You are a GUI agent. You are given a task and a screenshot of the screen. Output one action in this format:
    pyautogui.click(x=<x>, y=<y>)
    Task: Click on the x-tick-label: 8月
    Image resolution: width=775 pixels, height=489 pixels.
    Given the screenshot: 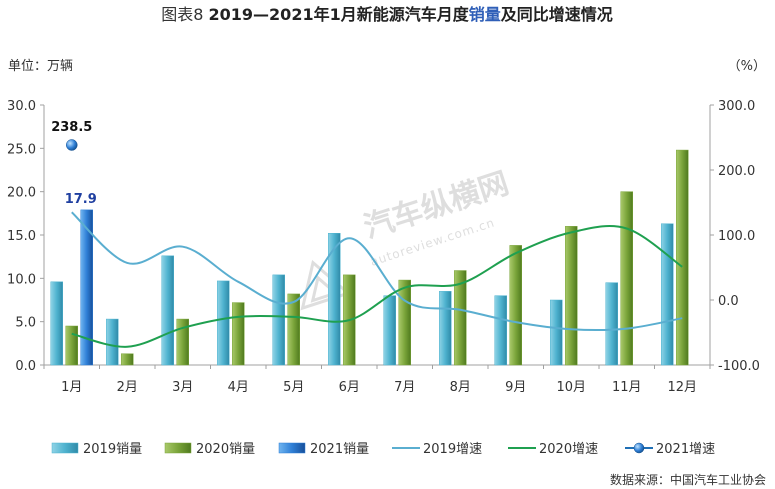 What is the action you would take?
    pyautogui.click(x=460, y=387)
    